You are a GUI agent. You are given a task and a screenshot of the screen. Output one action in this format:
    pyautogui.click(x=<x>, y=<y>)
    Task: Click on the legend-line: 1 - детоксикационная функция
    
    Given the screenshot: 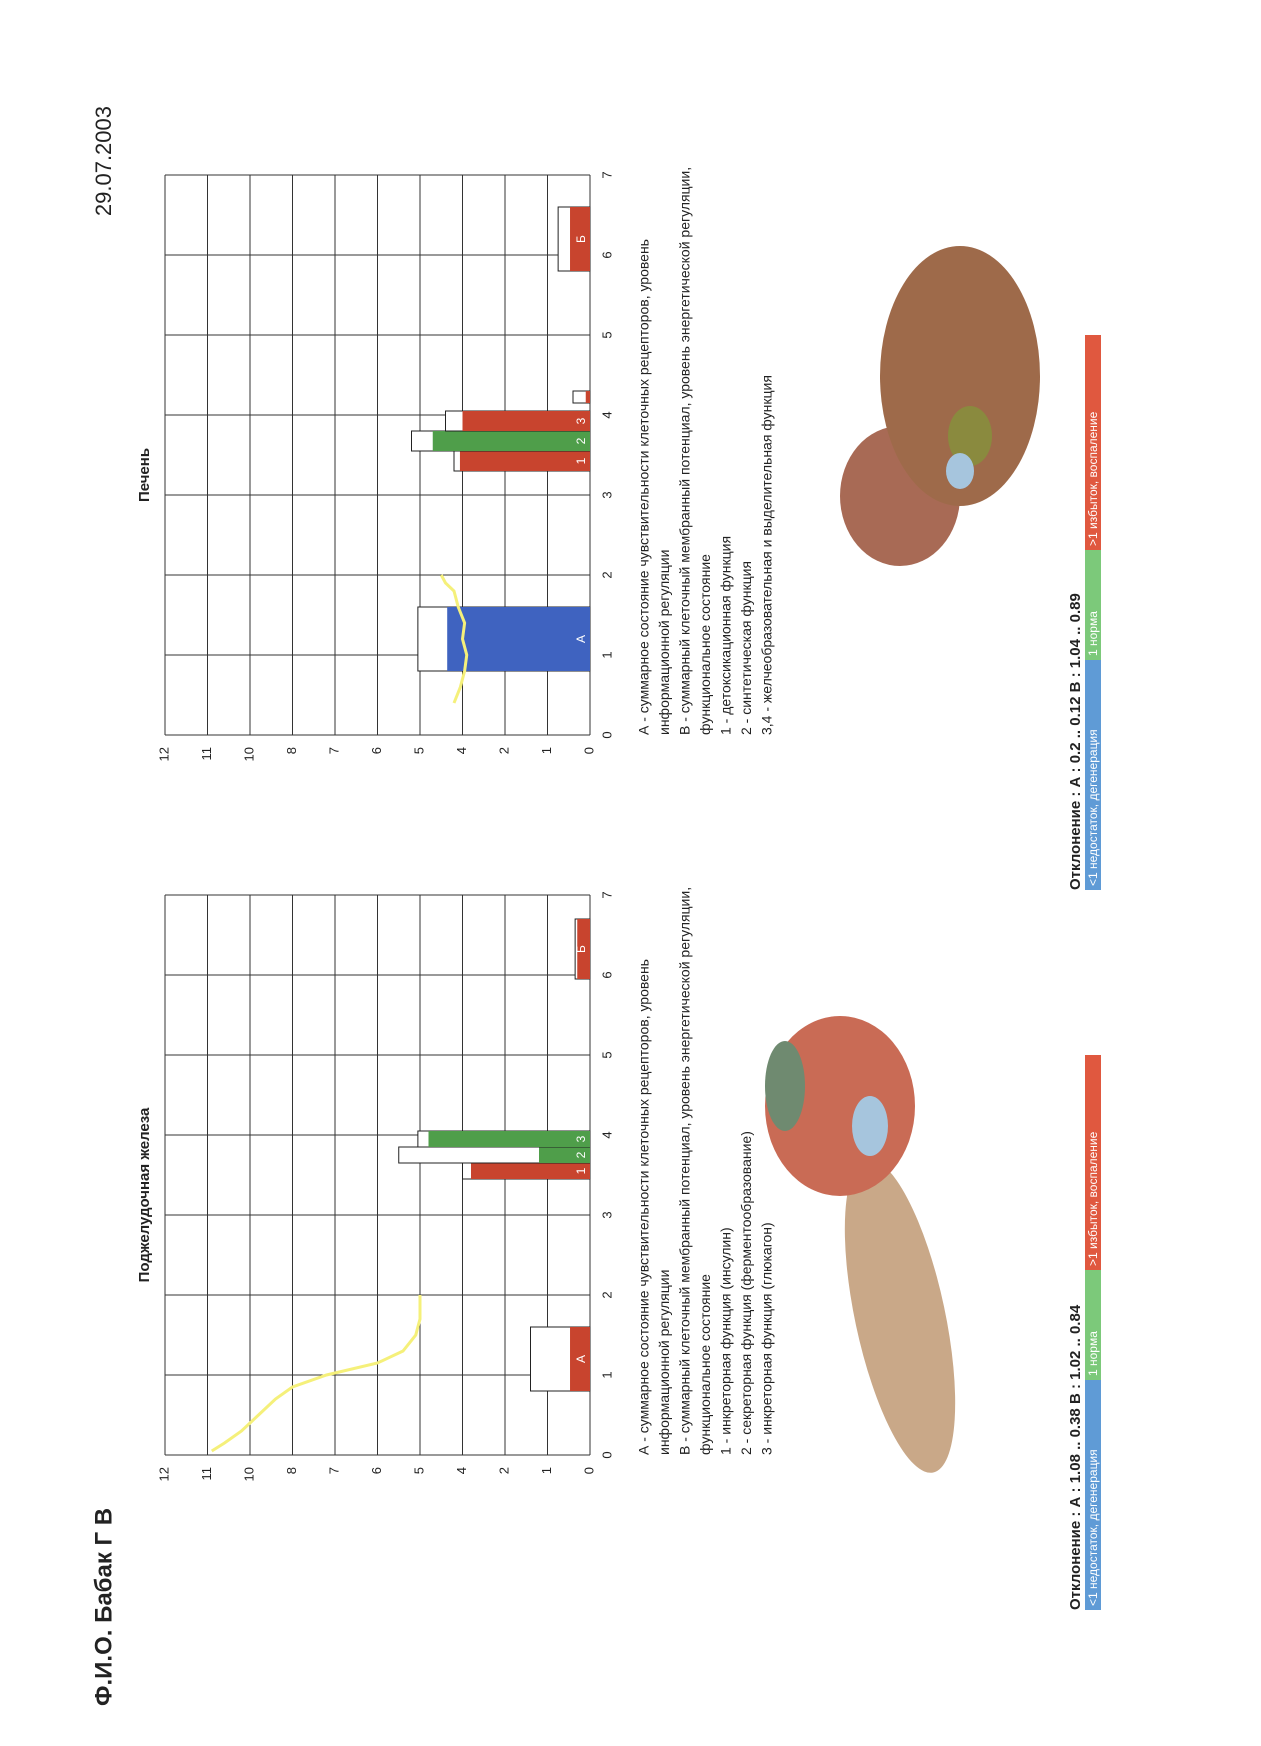 What is the action you would take?
    pyautogui.click(x=726, y=635)
    